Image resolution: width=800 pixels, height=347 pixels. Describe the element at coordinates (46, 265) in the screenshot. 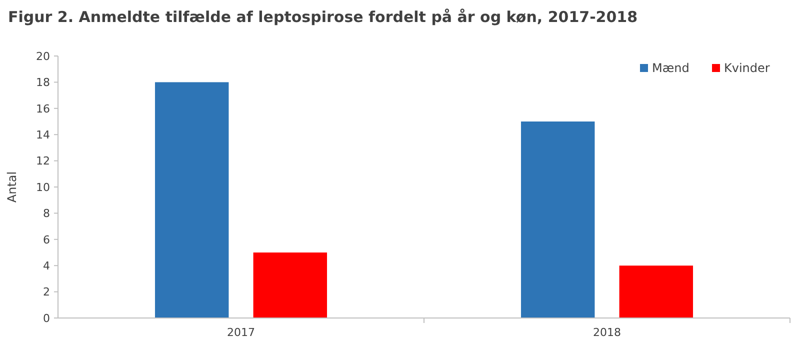

I see `y-tick-label: 4` at that location.